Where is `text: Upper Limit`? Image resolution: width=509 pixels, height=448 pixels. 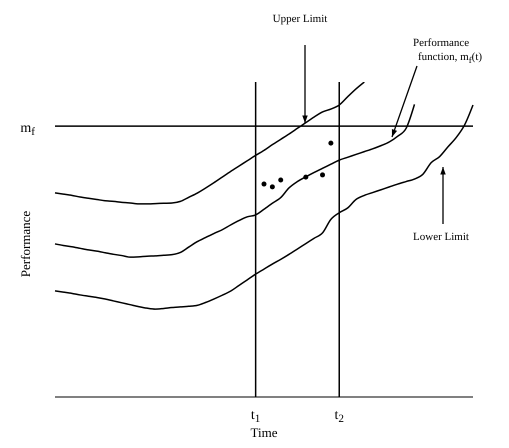 text: Upper Limit is located at coordinates (300, 19).